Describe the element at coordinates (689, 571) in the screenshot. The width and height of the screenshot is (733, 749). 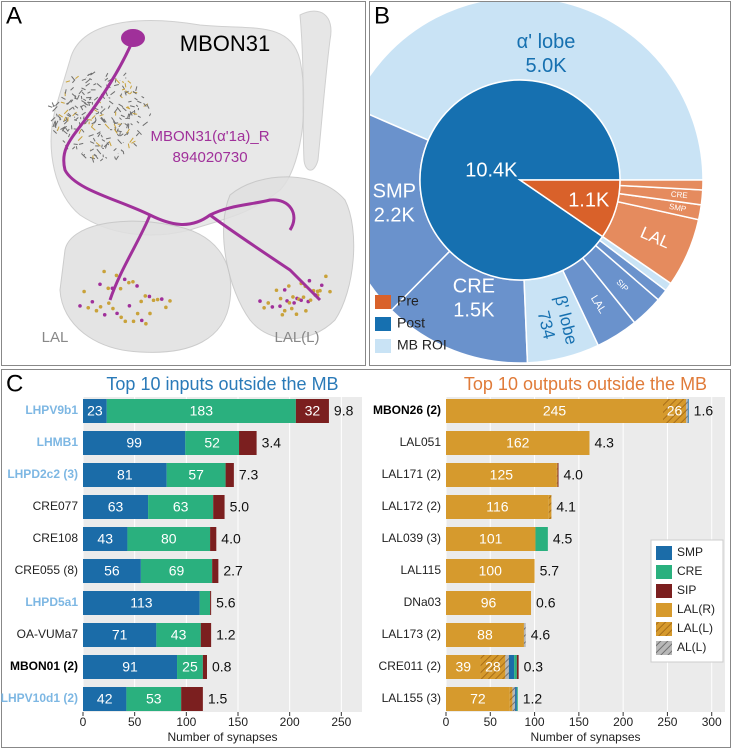
I see `legend-label: CRE` at that location.